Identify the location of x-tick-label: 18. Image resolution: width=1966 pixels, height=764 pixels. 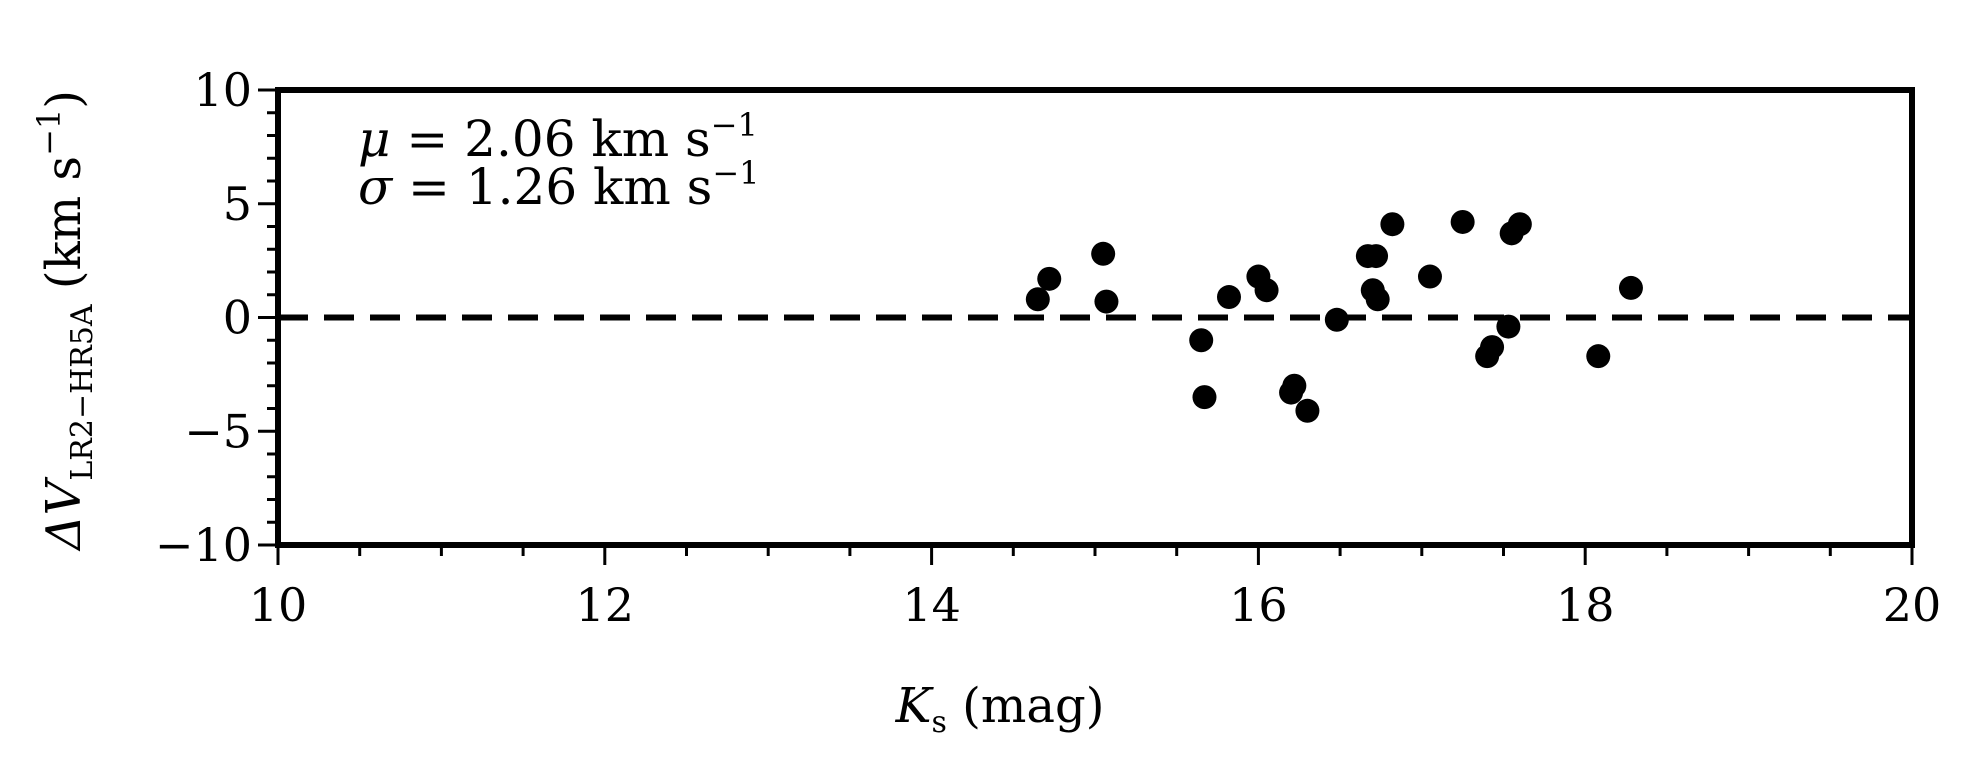
(1585, 605).